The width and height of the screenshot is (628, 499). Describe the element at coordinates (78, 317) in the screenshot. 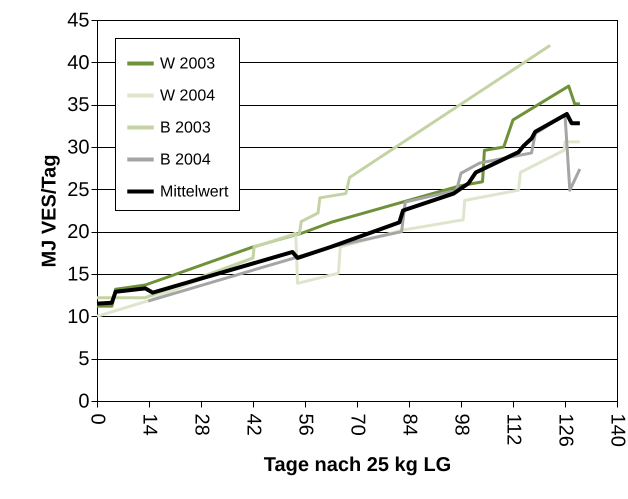

I see `y-tick-label: 10` at that location.